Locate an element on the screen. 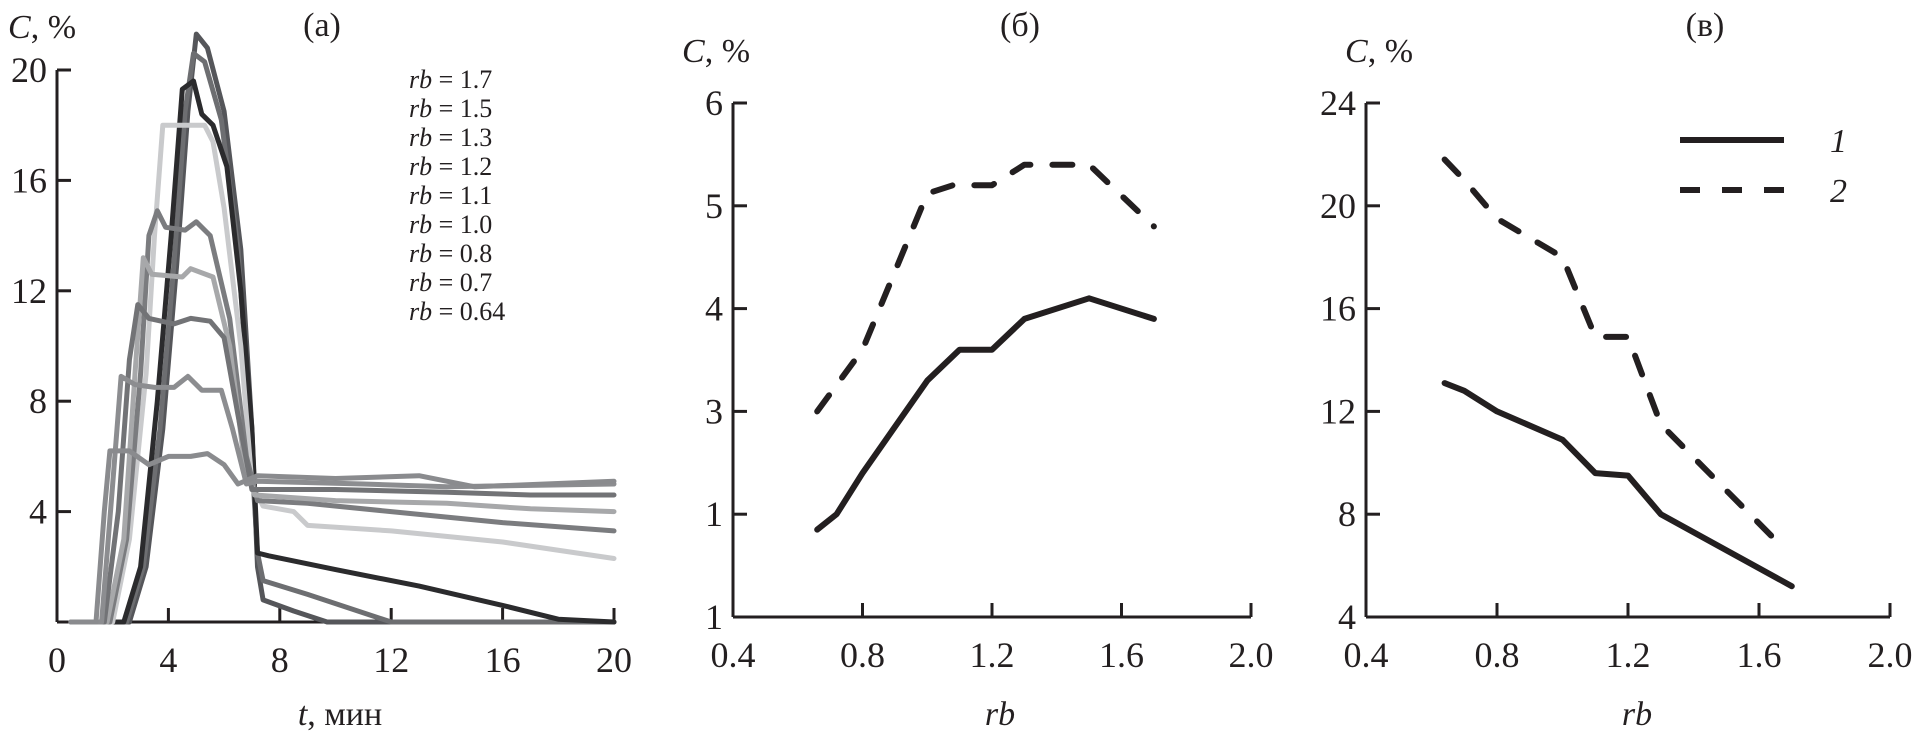 Image resolution: width=1916 pixels, height=745 pixels. y-tick-label: 3 is located at coordinates (714, 411).